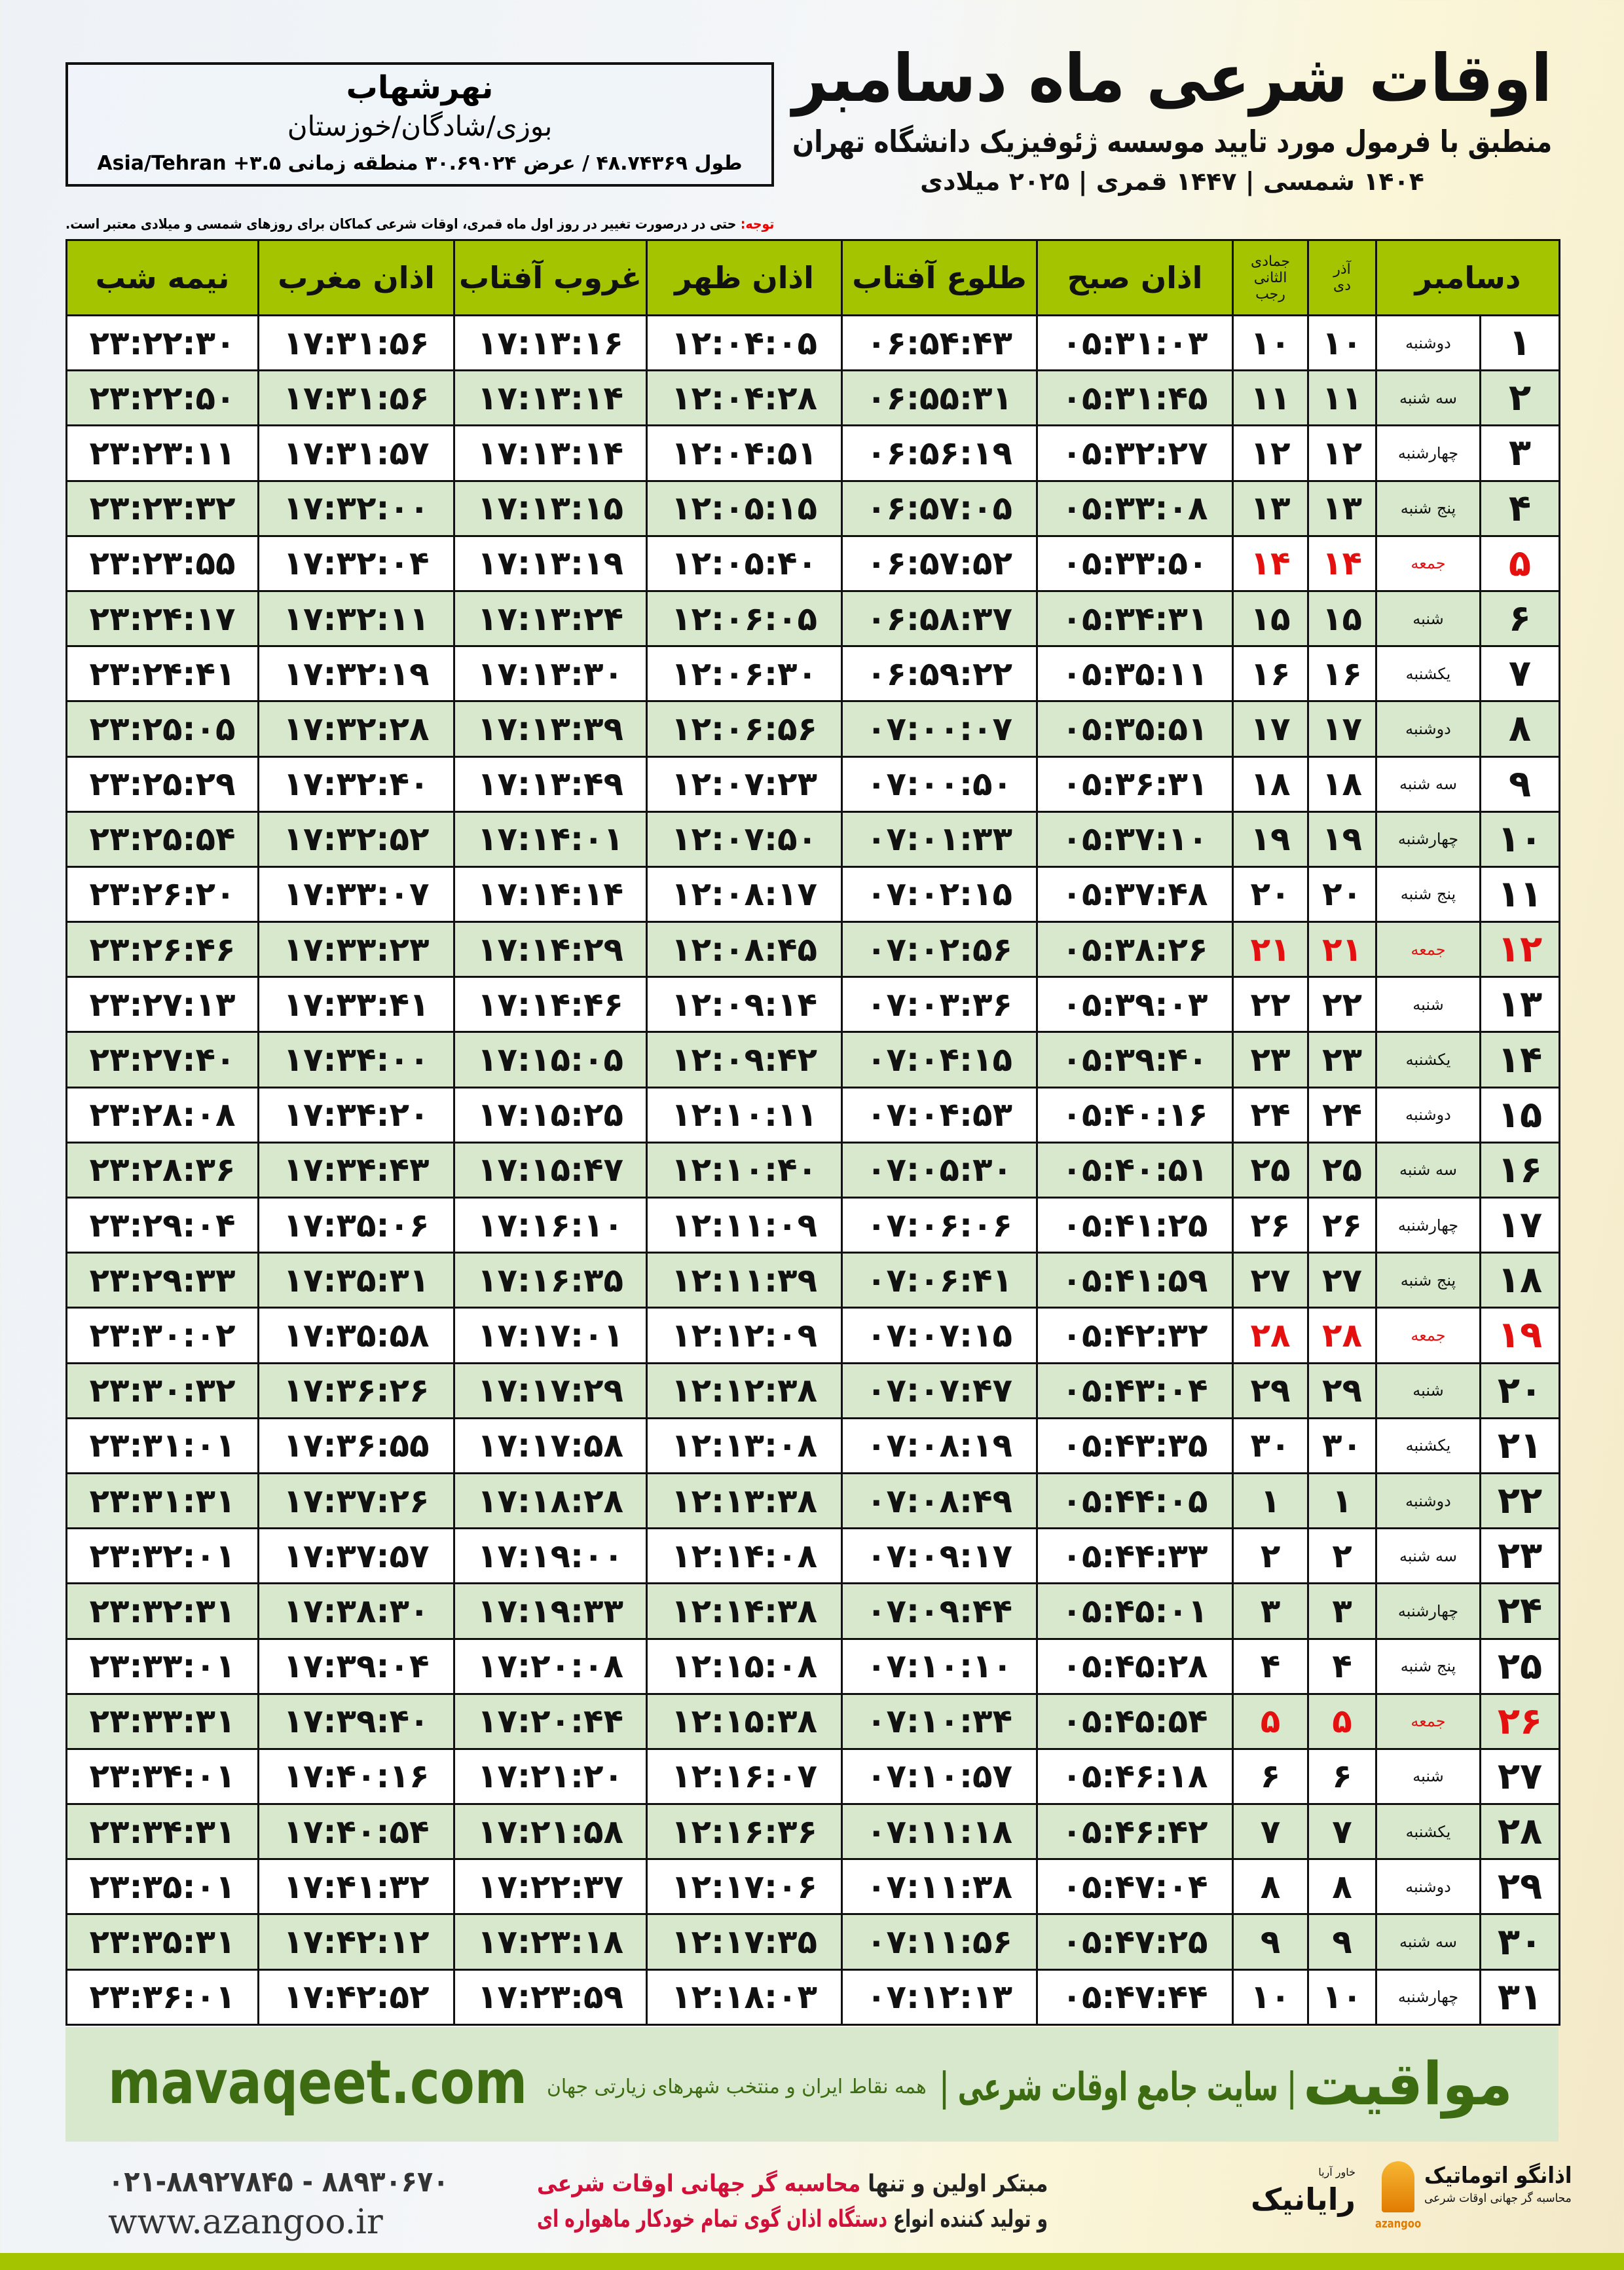 Image resolution: width=1624 pixels, height=2270 pixels. What do you see at coordinates (939, 1225) in the screenshot?
I see `sunrise-time: ۰۷:۰۶:۰۶` at bounding box center [939, 1225].